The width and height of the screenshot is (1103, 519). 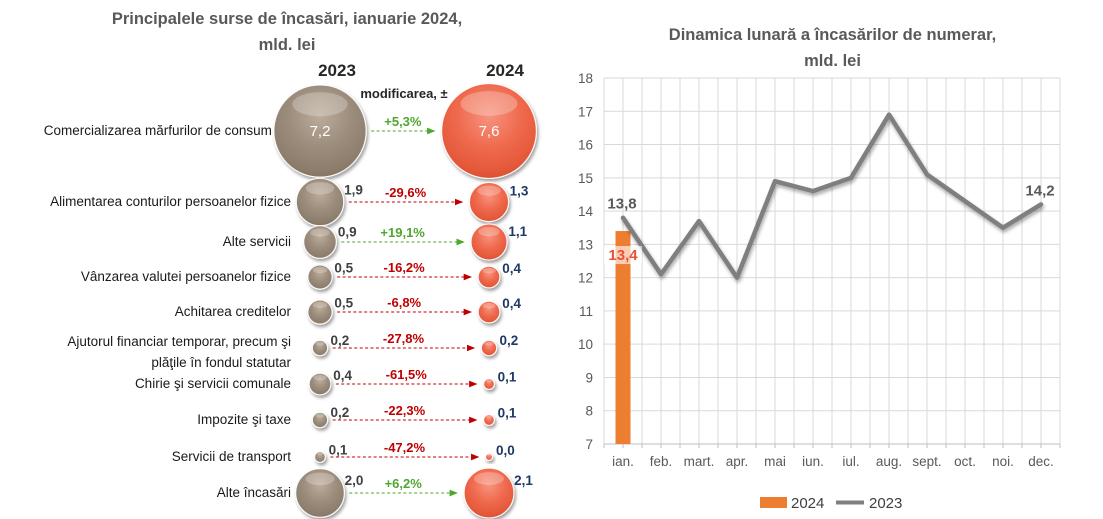 I want to click on x-tick-label: aug., so click(x=889, y=461).